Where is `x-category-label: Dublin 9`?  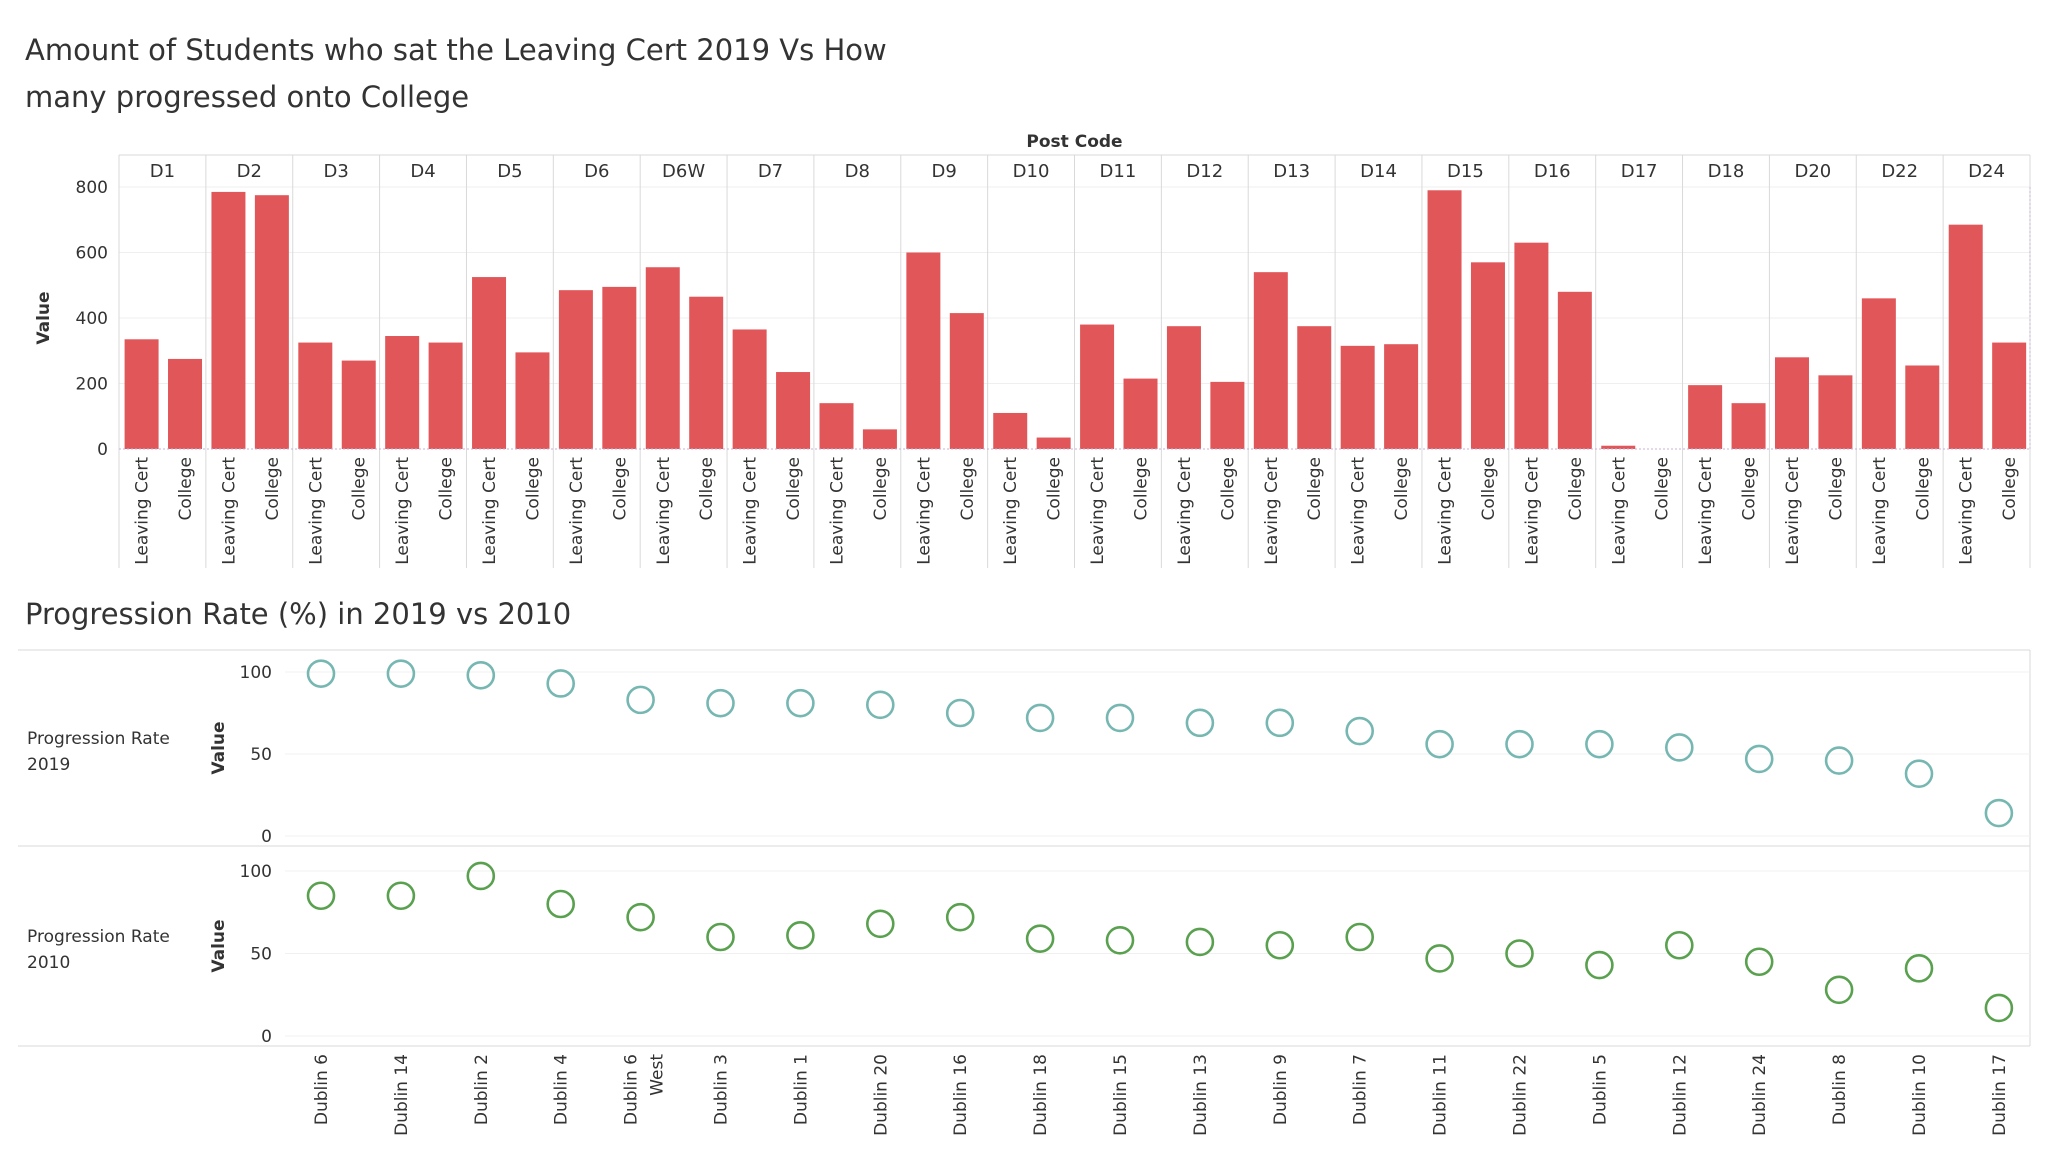
x-category-label: Dublin 9 is located at coordinates (1281, 1089).